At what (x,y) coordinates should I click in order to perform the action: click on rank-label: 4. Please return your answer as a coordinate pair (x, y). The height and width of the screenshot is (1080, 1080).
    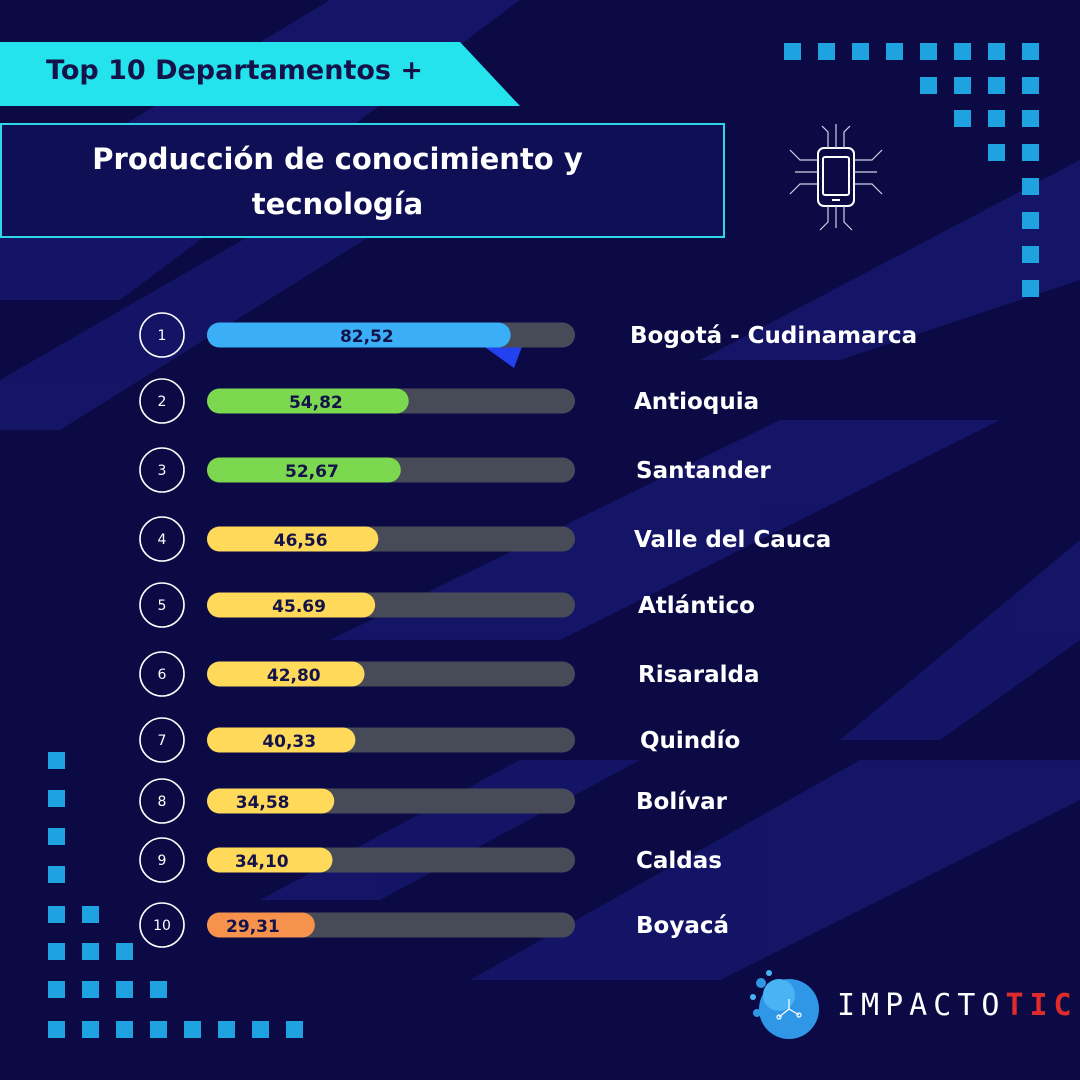
    Looking at the image, I should click on (162, 540).